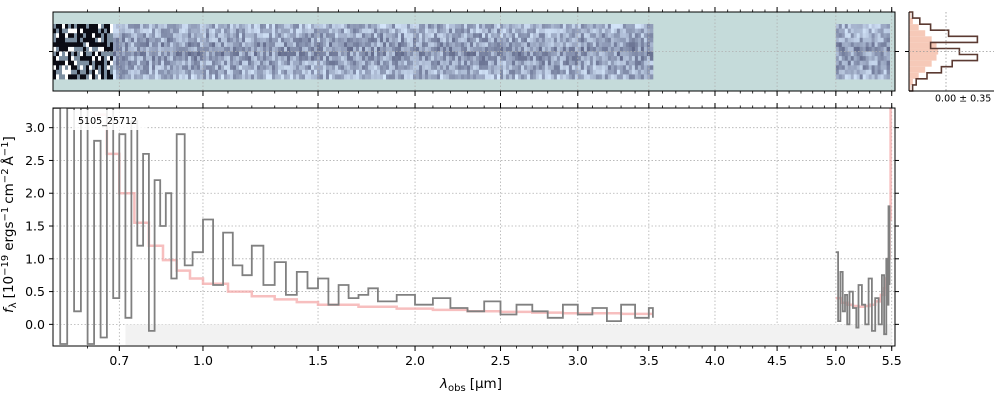 The width and height of the screenshot is (1000, 400). What do you see at coordinates (9, 287) in the screenshot?
I see `y-axis-title-unit: [10` at bounding box center [9, 287].